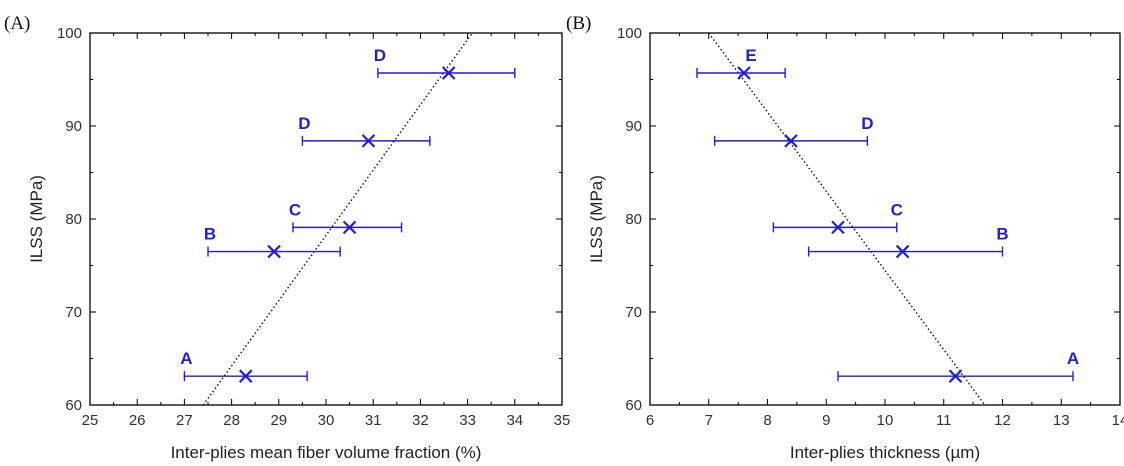 The width and height of the screenshot is (1124, 466). I want to click on x-tick-label: 12, so click(1002, 420).